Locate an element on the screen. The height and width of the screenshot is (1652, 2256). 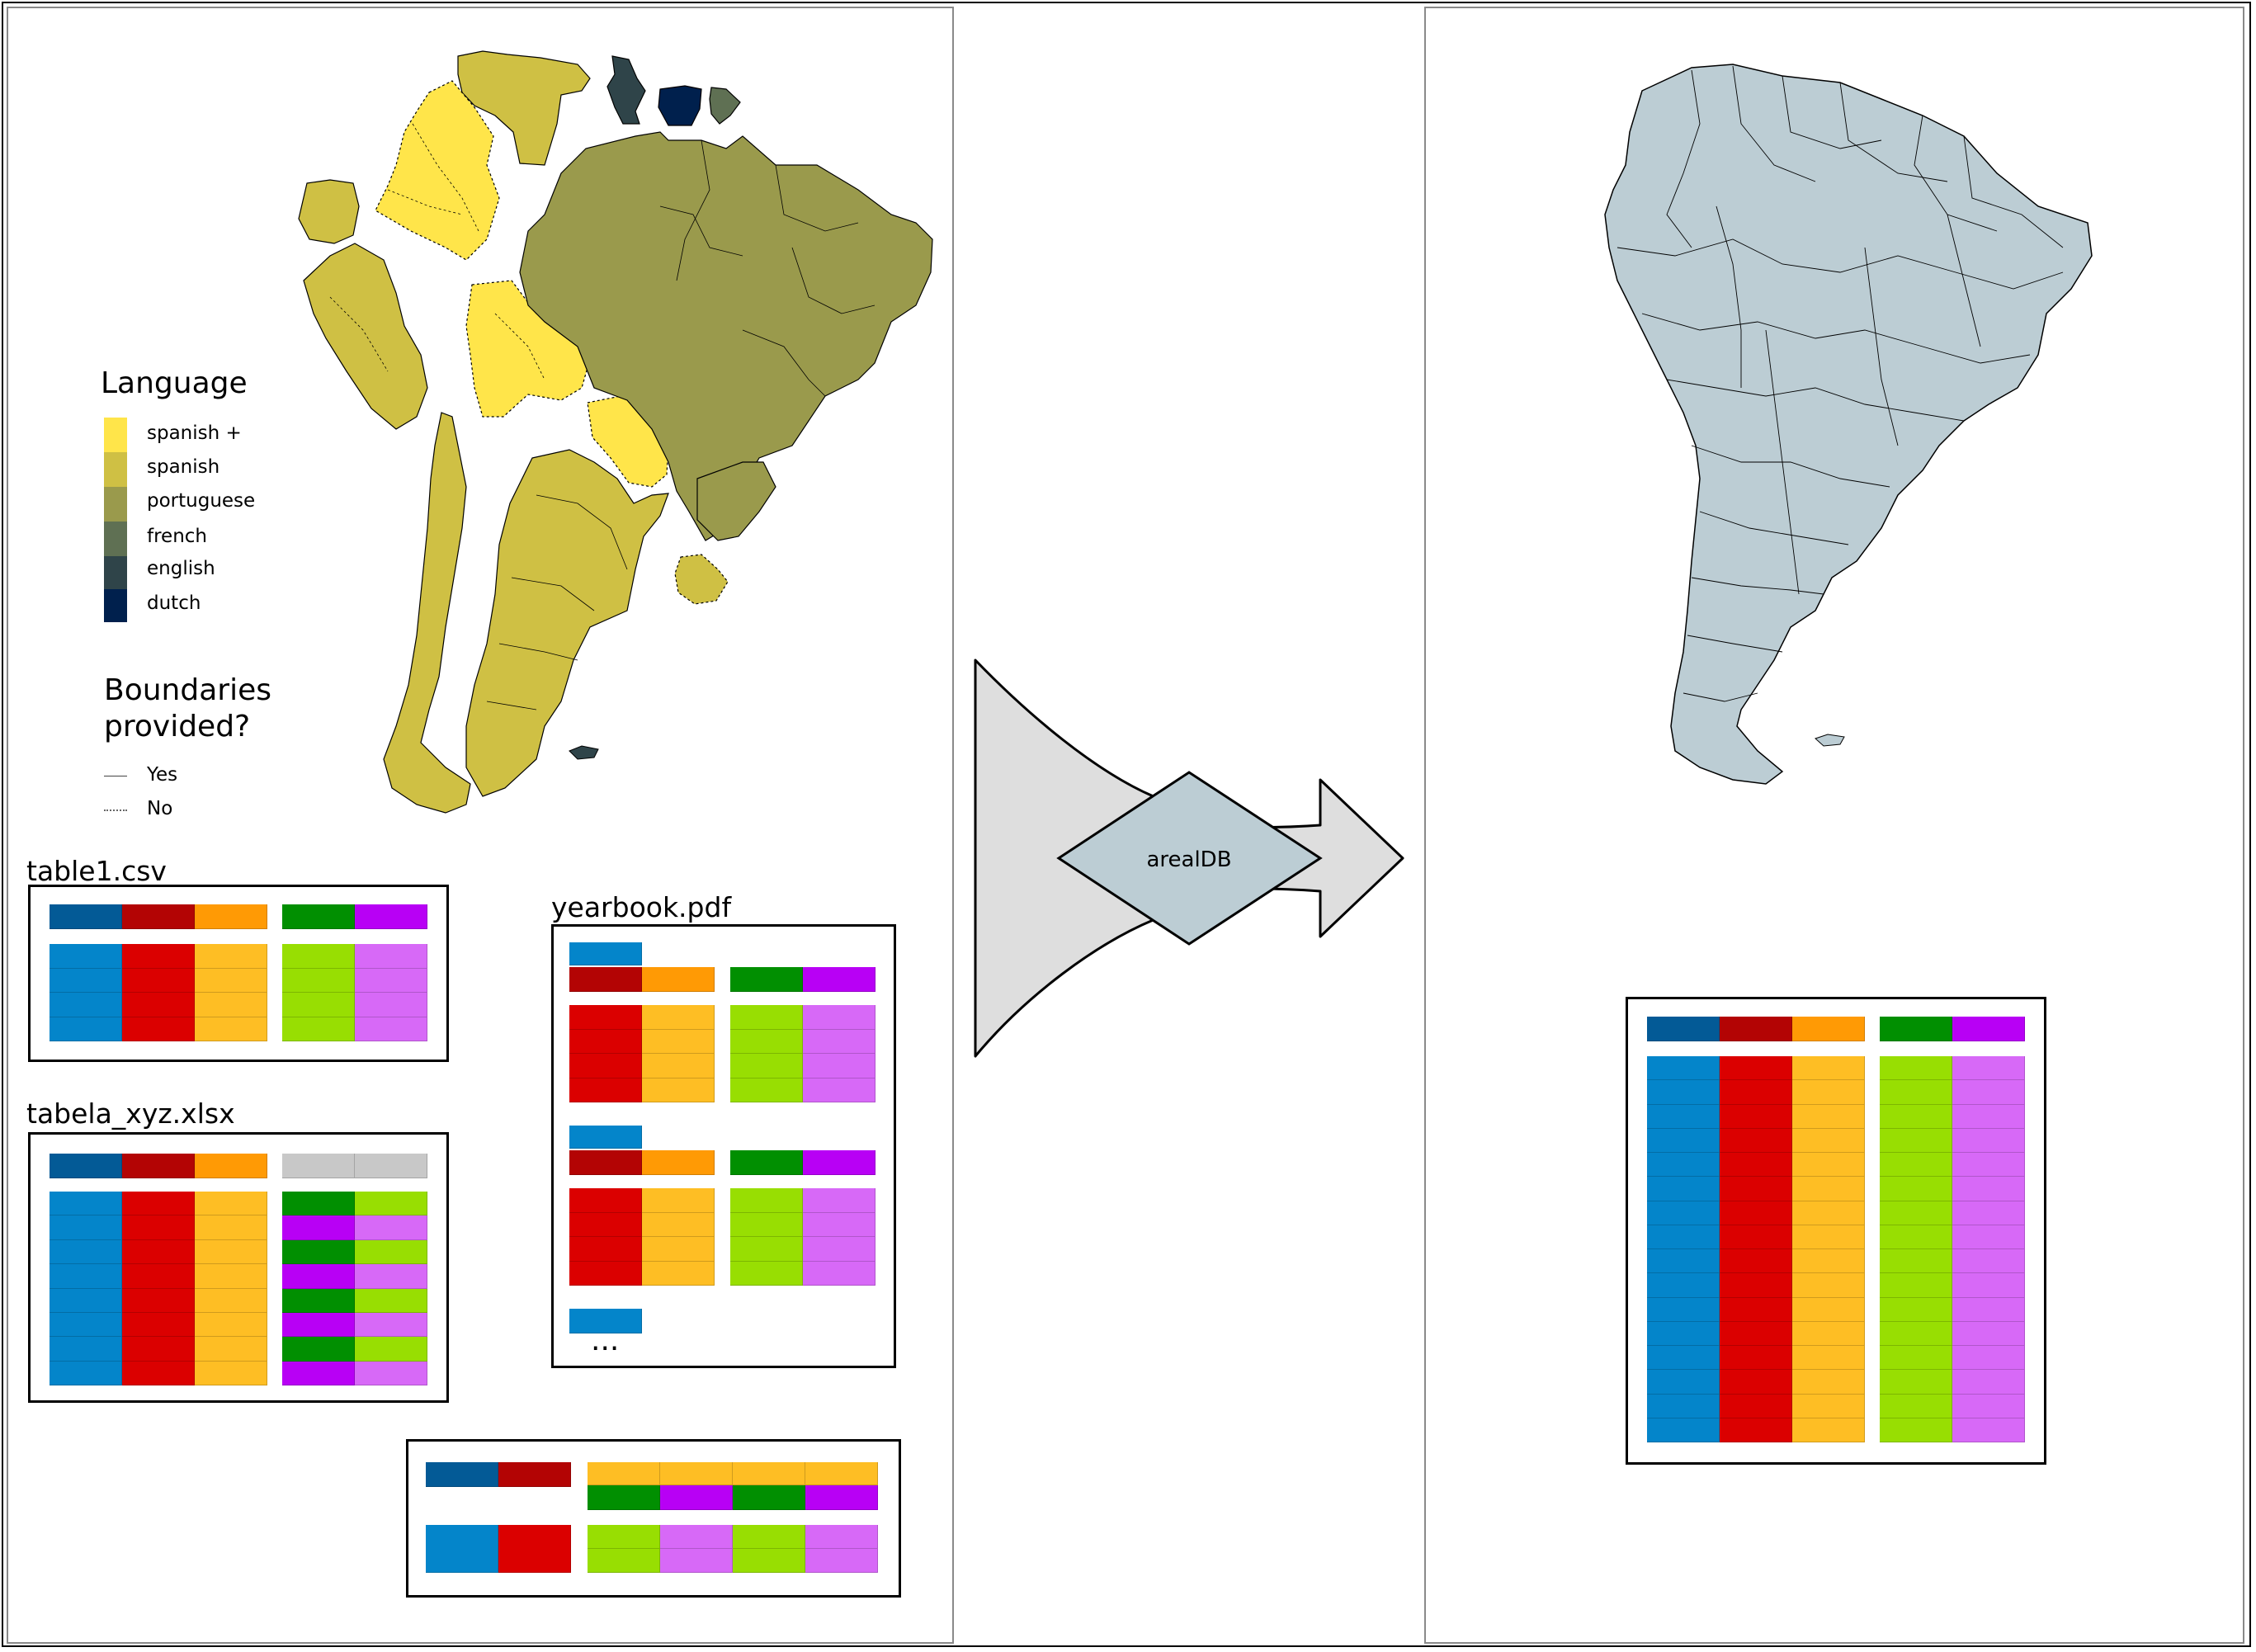
swatch-french is located at coordinates (115, 539).